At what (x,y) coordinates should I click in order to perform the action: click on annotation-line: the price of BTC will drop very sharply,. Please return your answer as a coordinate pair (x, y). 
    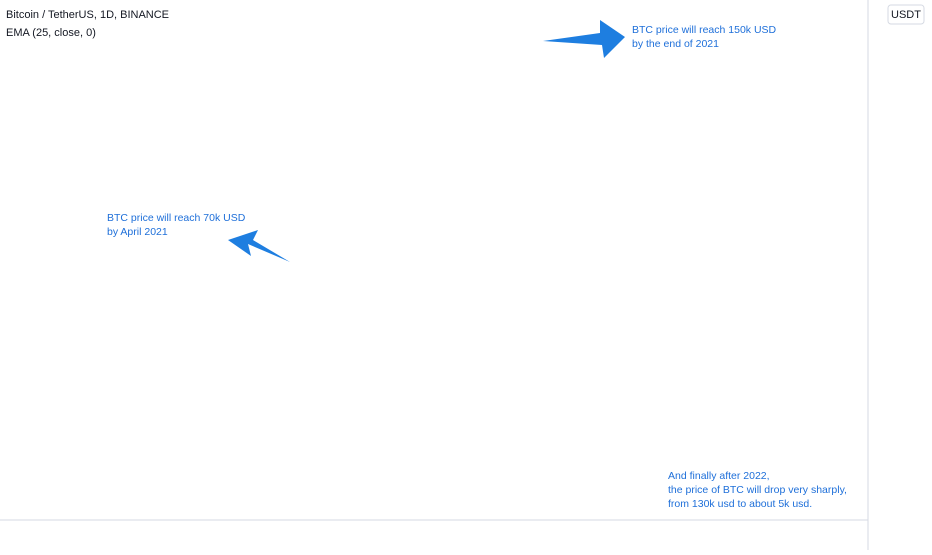
    Looking at the image, I should click on (757, 490).